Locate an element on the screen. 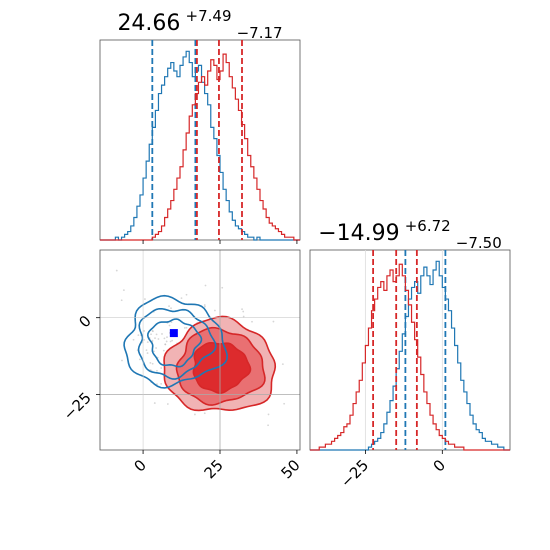 Image resolution: width=550 pixels, height=550 pixels. title-minus: −7.17 is located at coordinates (260, 33).